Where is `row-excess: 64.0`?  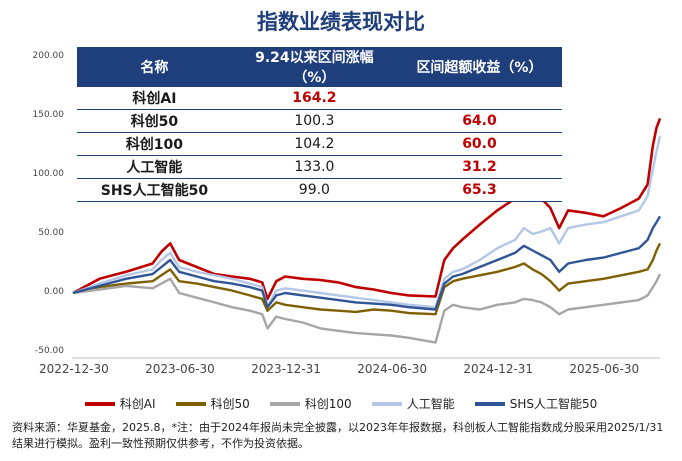 row-excess: 64.0 is located at coordinates (479, 121).